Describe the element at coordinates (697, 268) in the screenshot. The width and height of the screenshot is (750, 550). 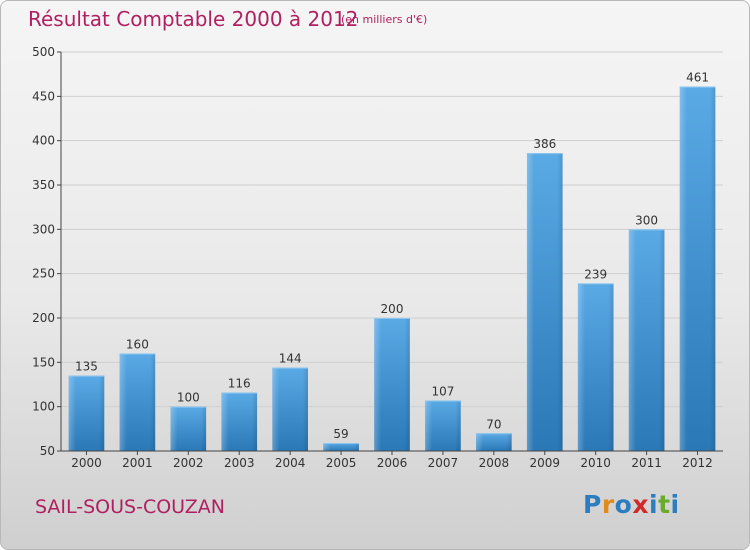
I see `bar-shade-2012` at that location.